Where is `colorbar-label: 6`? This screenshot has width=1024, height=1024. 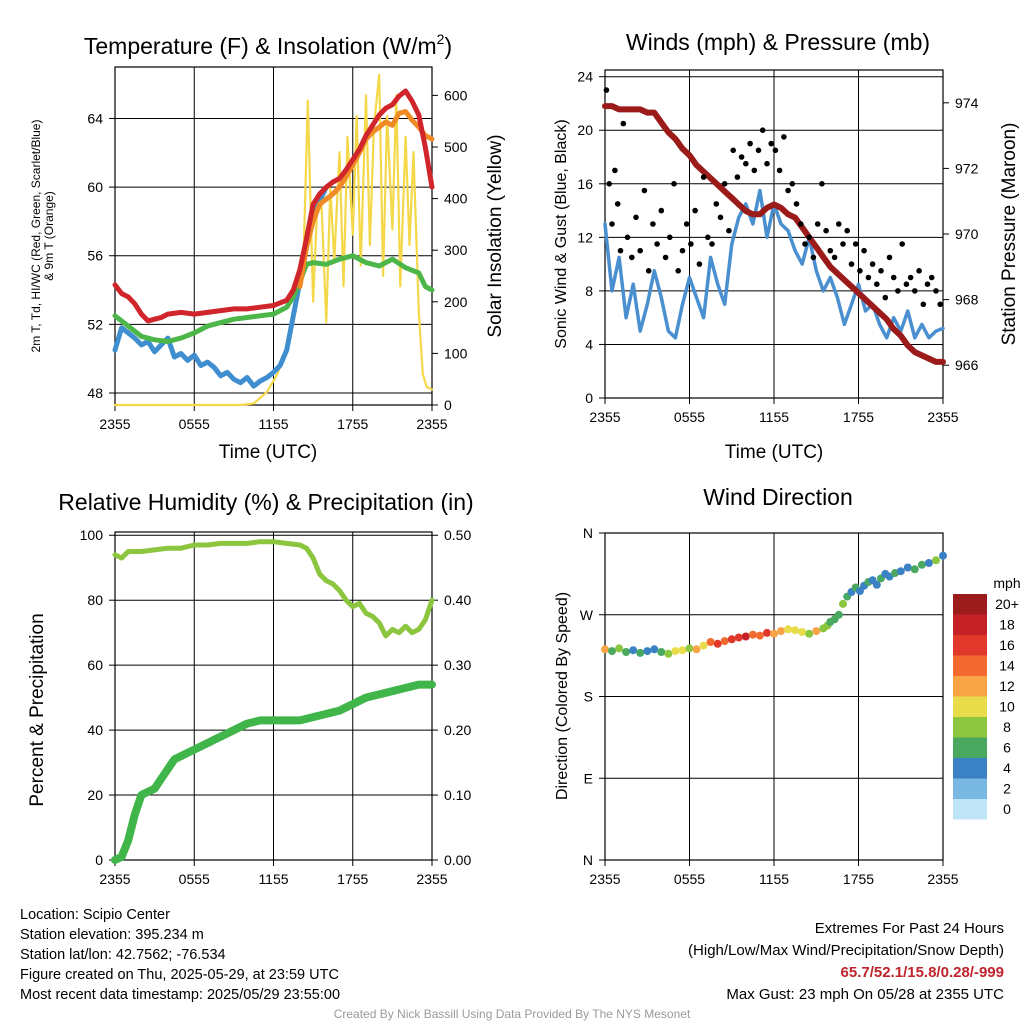 colorbar-label: 6 is located at coordinates (1007, 748).